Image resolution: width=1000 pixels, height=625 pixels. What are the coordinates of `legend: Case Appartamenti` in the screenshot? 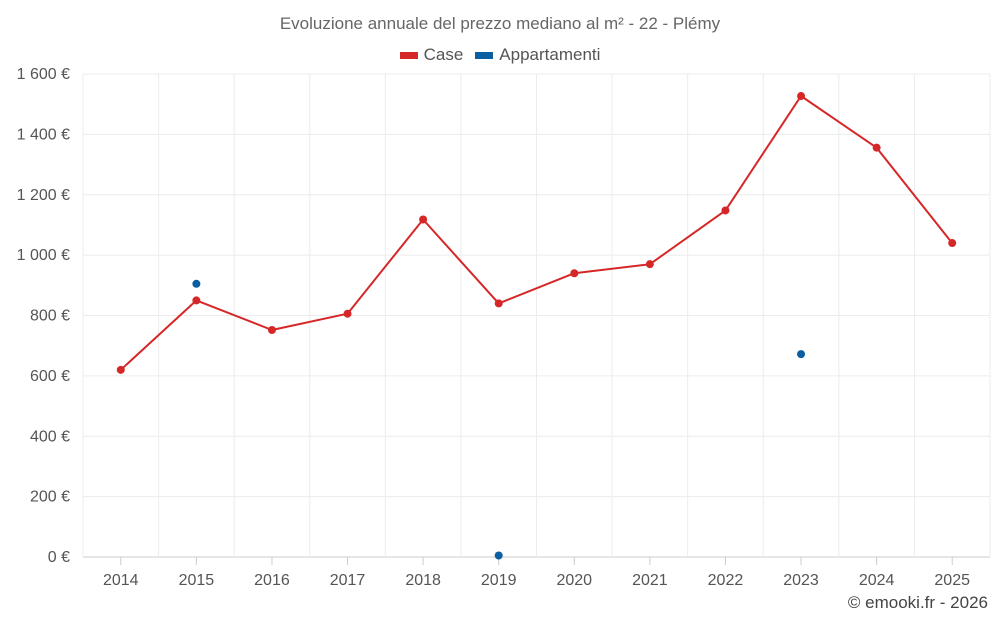 It's located at (500, 55).